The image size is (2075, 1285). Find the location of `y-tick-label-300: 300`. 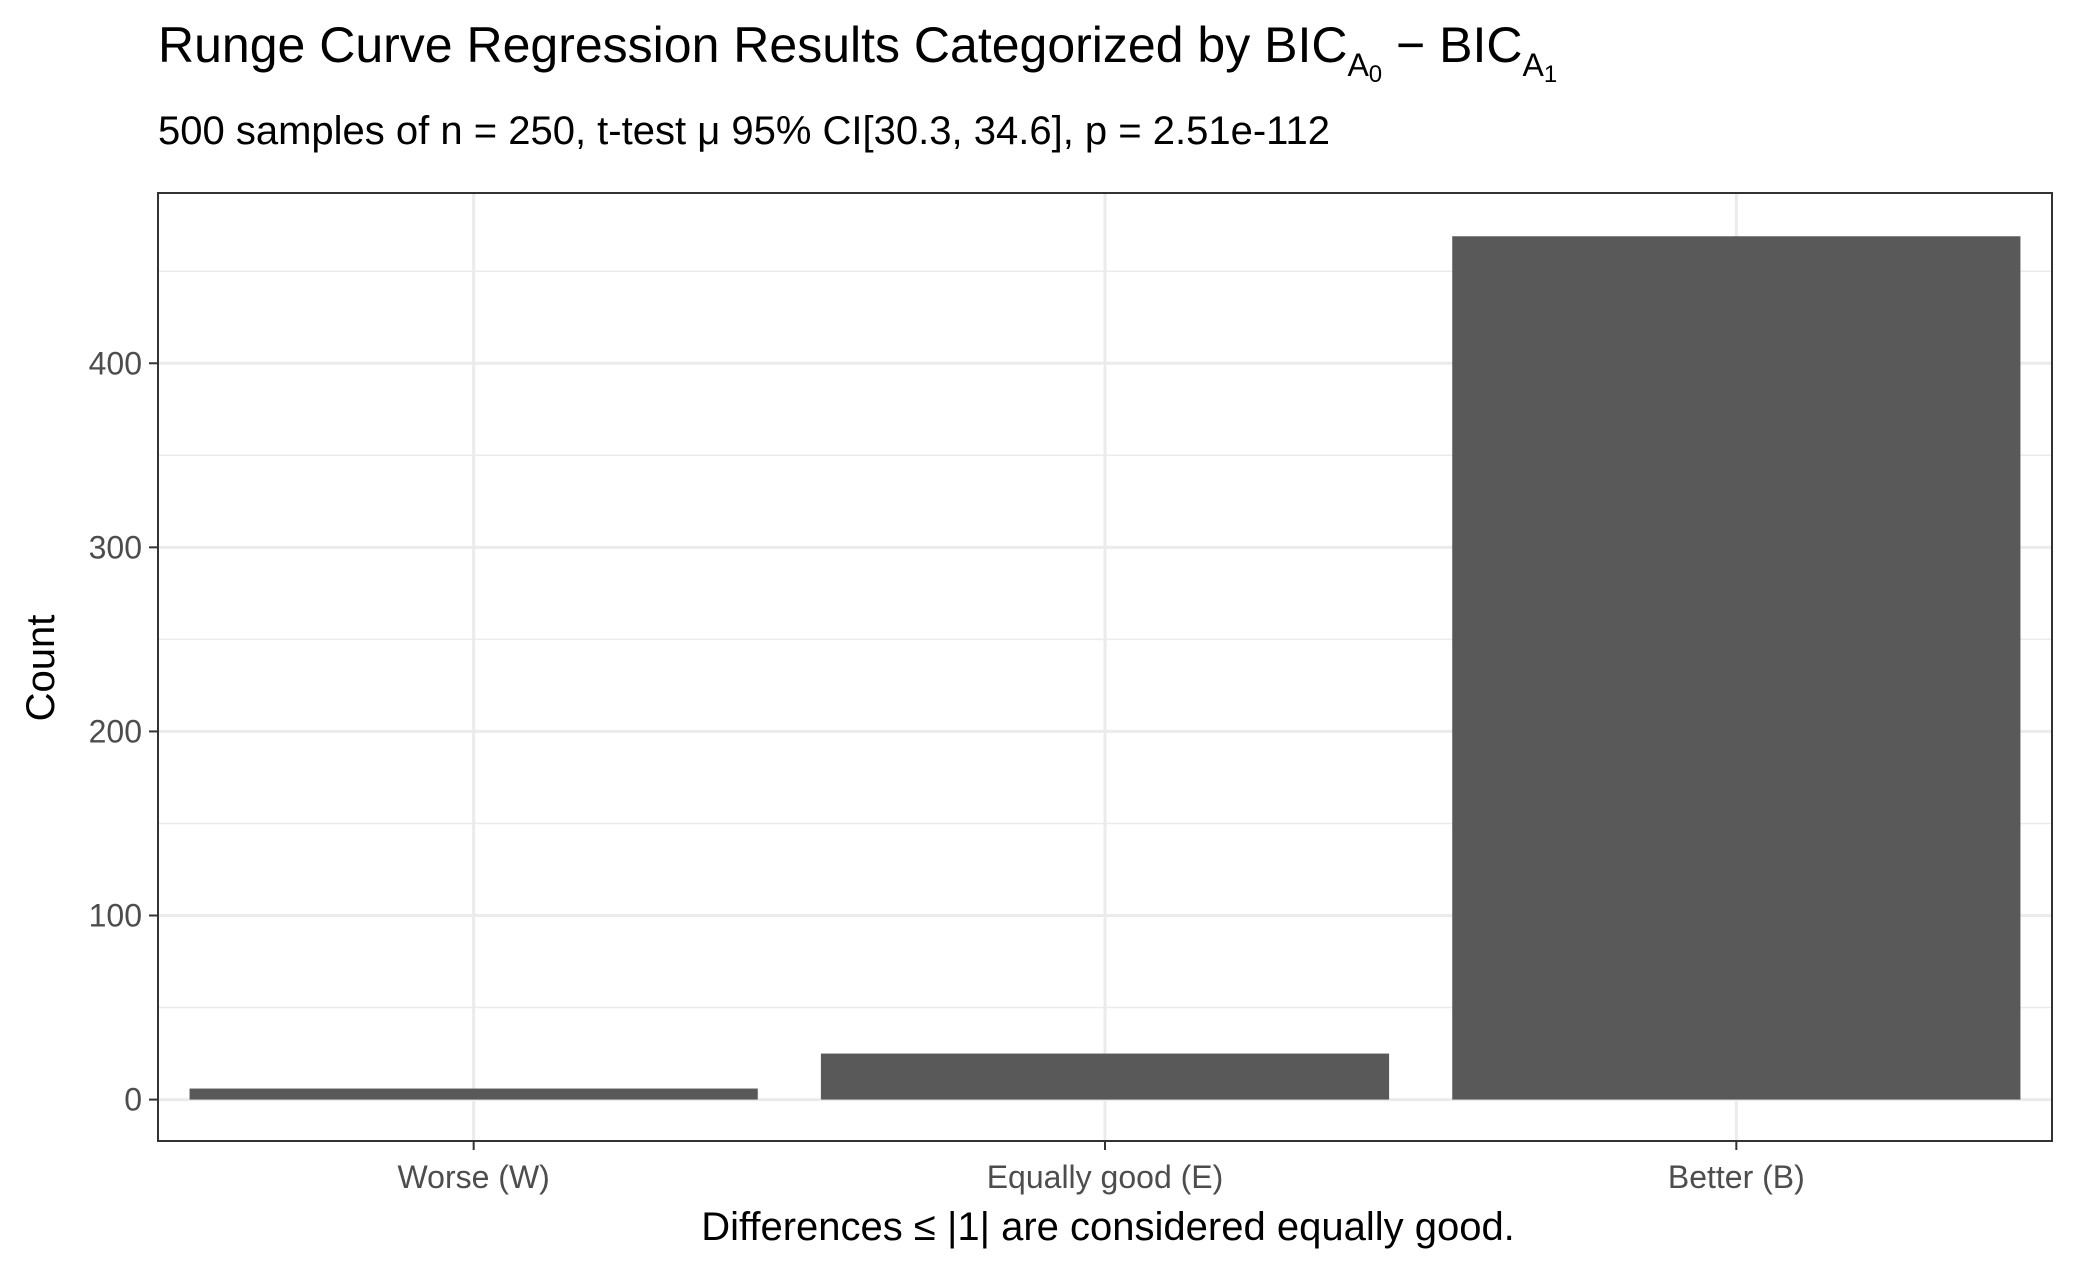

y-tick-label-300: 300 is located at coordinates (115, 547).